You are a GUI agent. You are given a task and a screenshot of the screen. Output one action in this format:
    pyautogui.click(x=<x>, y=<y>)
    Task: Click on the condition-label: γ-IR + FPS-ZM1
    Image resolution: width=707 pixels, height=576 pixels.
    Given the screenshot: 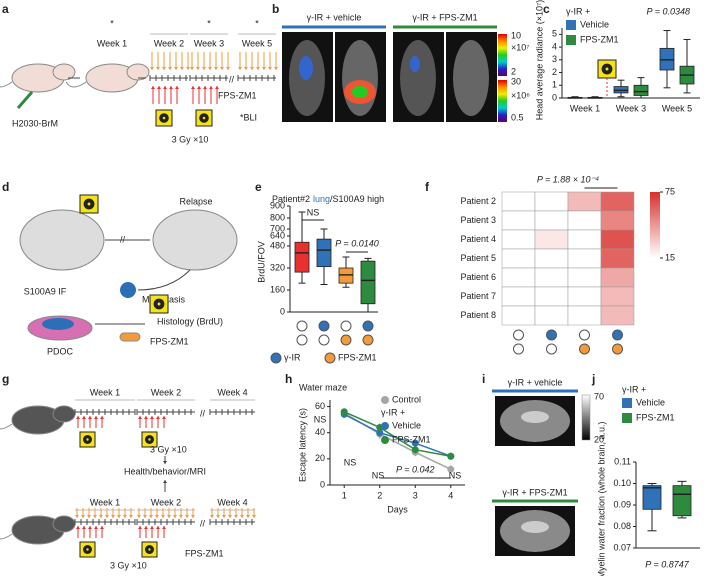 What is the action you would take?
    pyautogui.click(x=444, y=17)
    